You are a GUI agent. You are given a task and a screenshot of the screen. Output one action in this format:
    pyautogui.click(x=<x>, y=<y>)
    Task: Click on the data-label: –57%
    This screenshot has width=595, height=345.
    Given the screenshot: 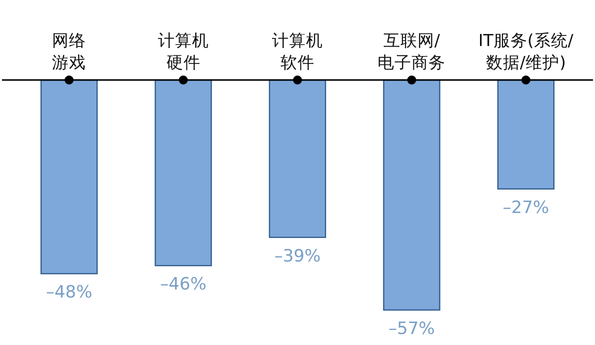 What is the action you would take?
    pyautogui.click(x=411, y=329)
    